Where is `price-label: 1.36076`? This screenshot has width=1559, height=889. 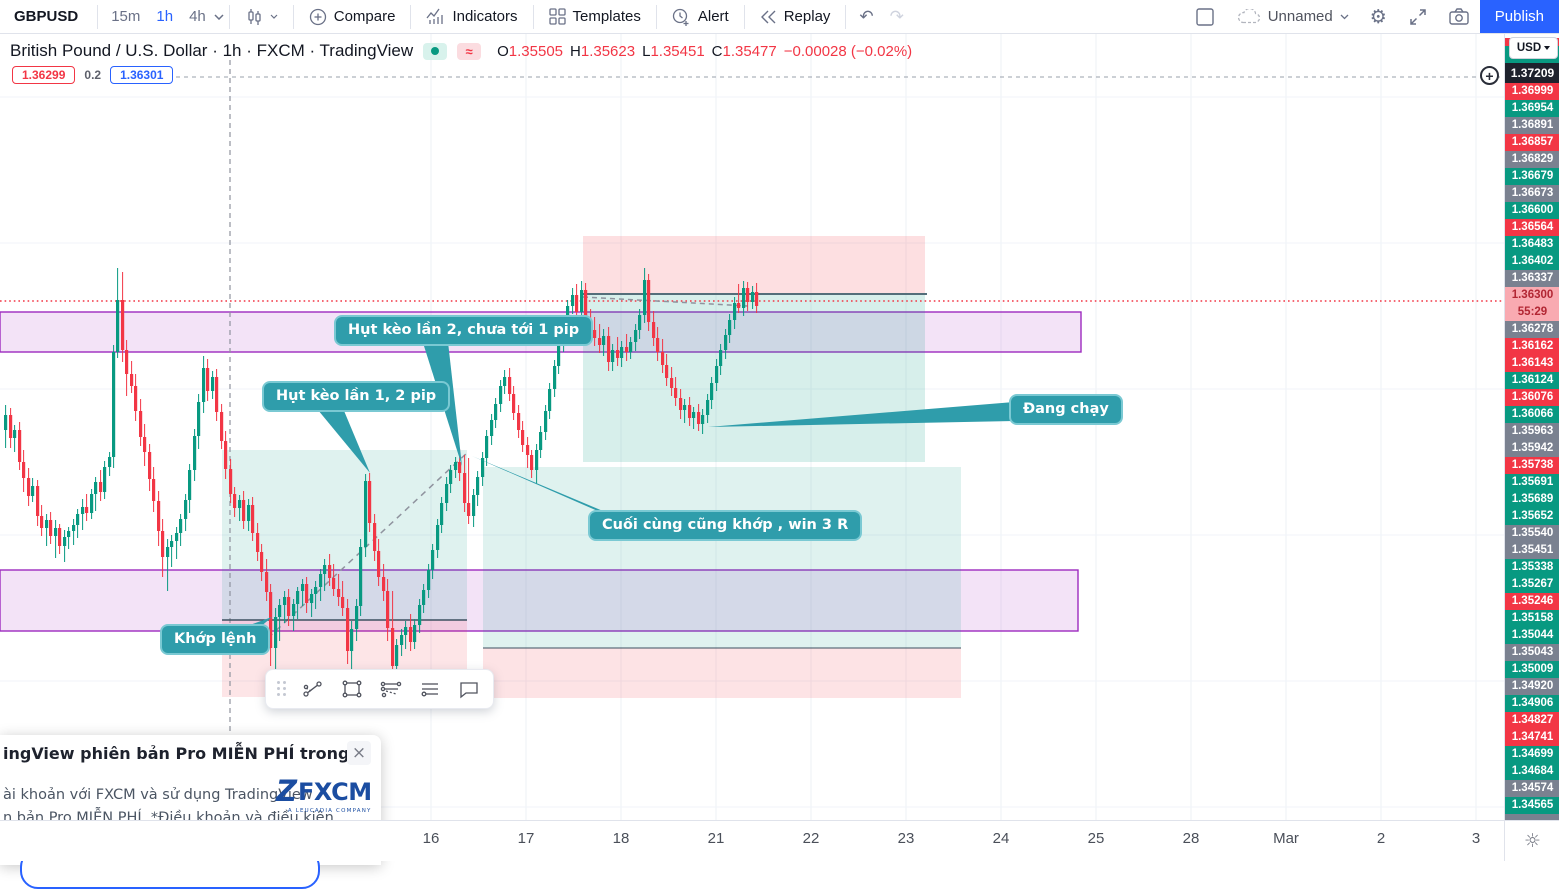
price-label: 1.36076 is located at coordinates (1532, 397).